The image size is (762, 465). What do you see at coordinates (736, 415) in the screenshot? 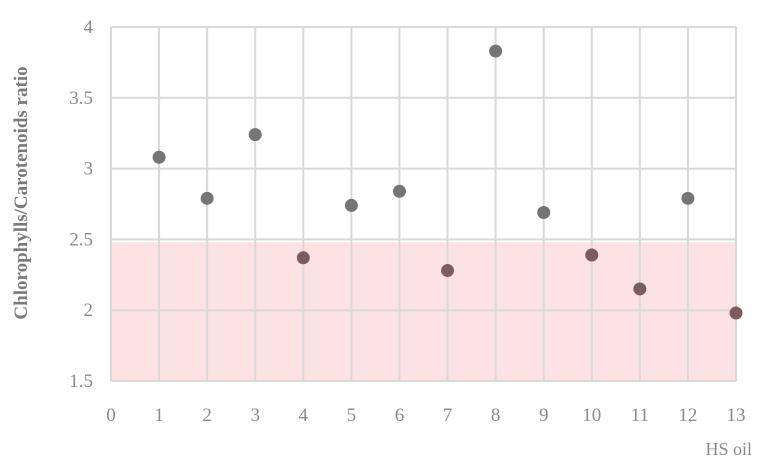
I see `x-tick-label: 13` at bounding box center [736, 415].